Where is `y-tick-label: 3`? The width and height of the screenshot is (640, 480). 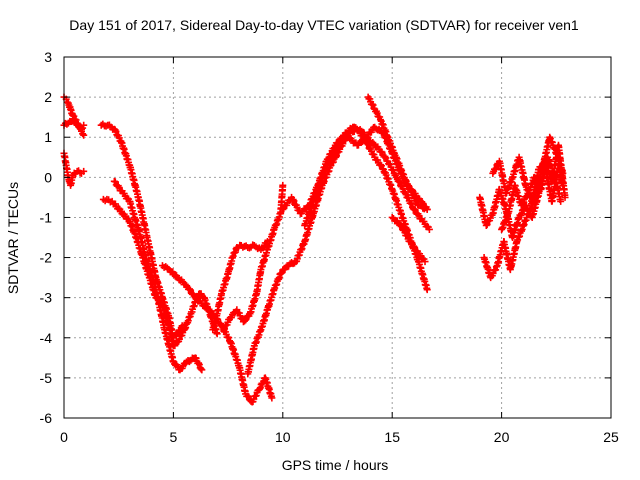
y-tick-label: 3 is located at coordinates (48, 57).